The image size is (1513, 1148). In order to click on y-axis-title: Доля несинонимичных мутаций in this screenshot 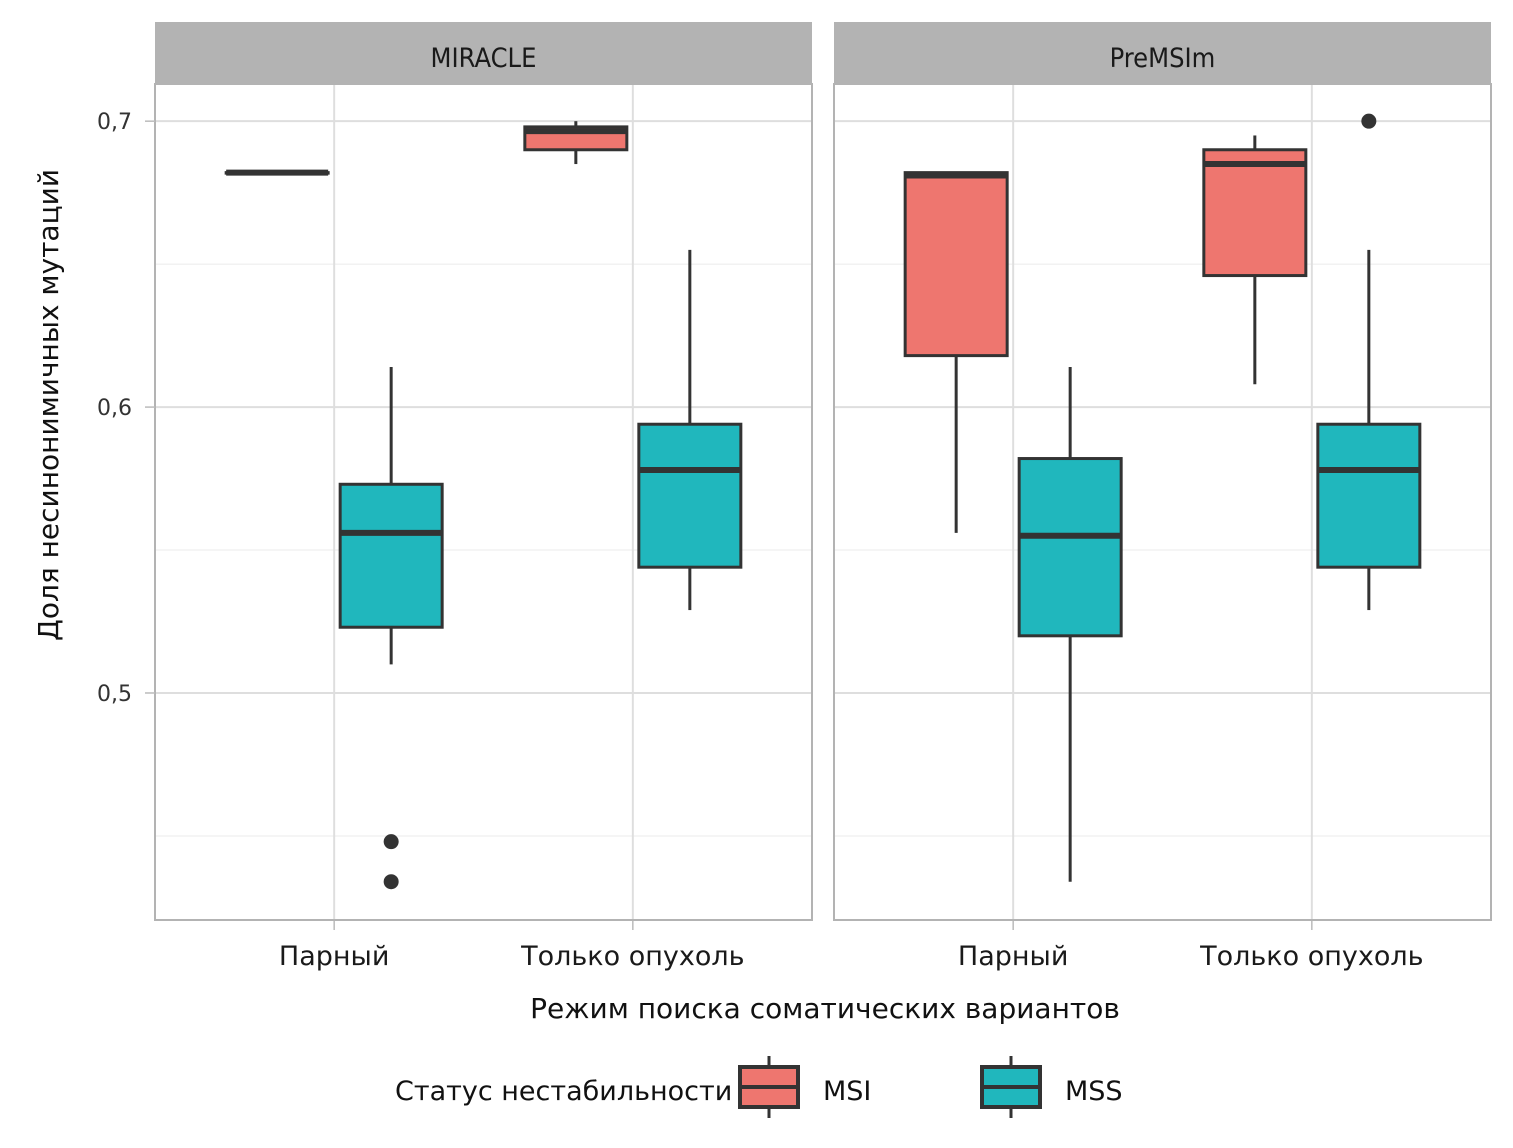, I will do `click(48, 405)`.